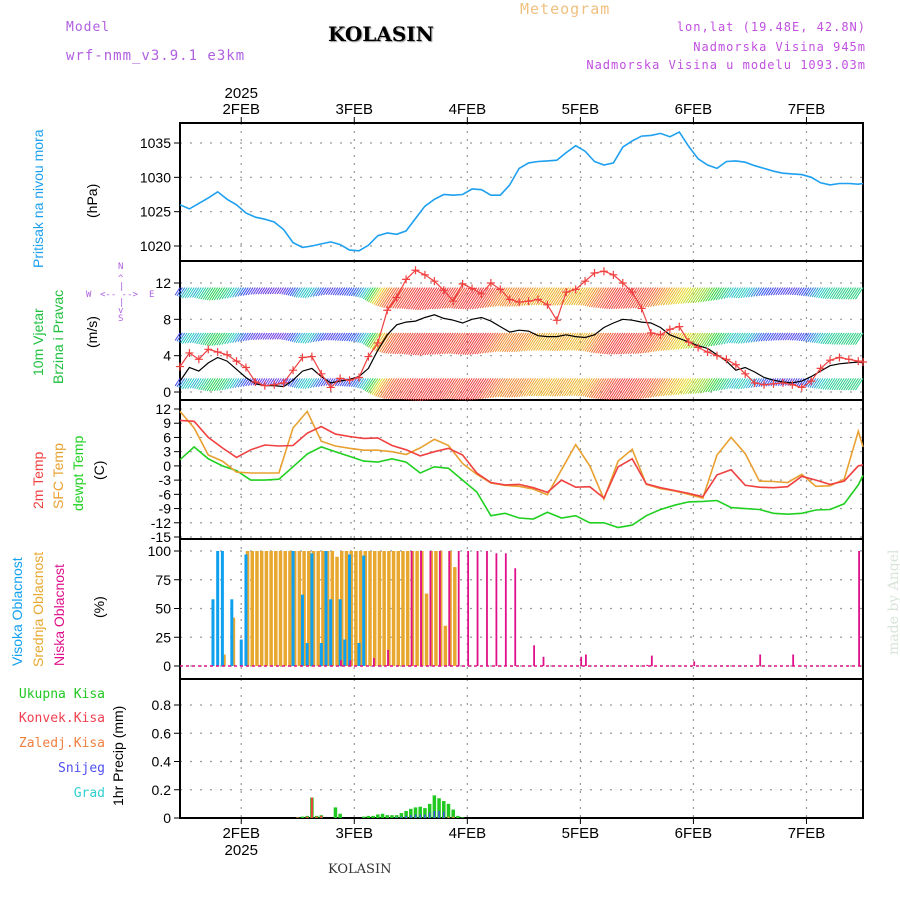  What do you see at coordinates (771, 27) in the screenshot?
I see `coordinates: lon,lat (19.48E, 42.8N)` at bounding box center [771, 27].